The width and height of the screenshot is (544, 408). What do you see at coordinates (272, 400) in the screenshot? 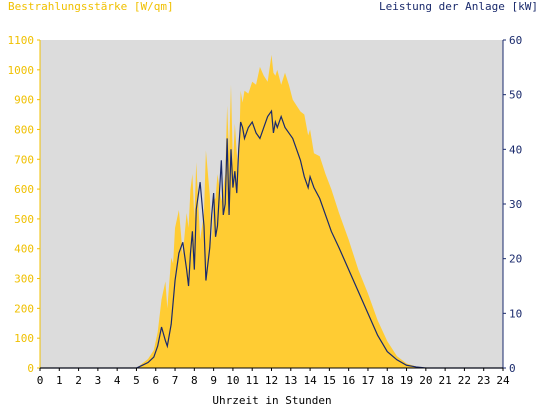
I see `x-axis-label: Uhrzeit in Stunden` at bounding box center [272, 400].